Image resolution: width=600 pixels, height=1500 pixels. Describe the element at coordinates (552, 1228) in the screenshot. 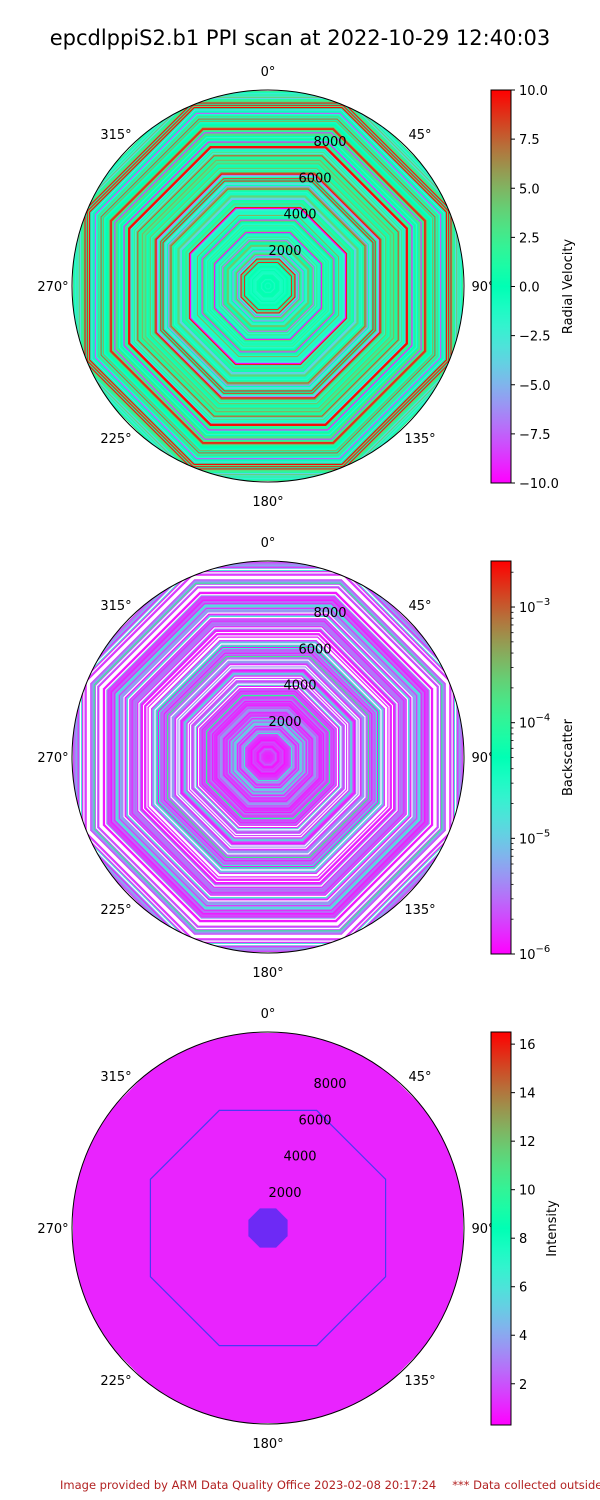

I see `colorbar-label: Intensity` at that location.